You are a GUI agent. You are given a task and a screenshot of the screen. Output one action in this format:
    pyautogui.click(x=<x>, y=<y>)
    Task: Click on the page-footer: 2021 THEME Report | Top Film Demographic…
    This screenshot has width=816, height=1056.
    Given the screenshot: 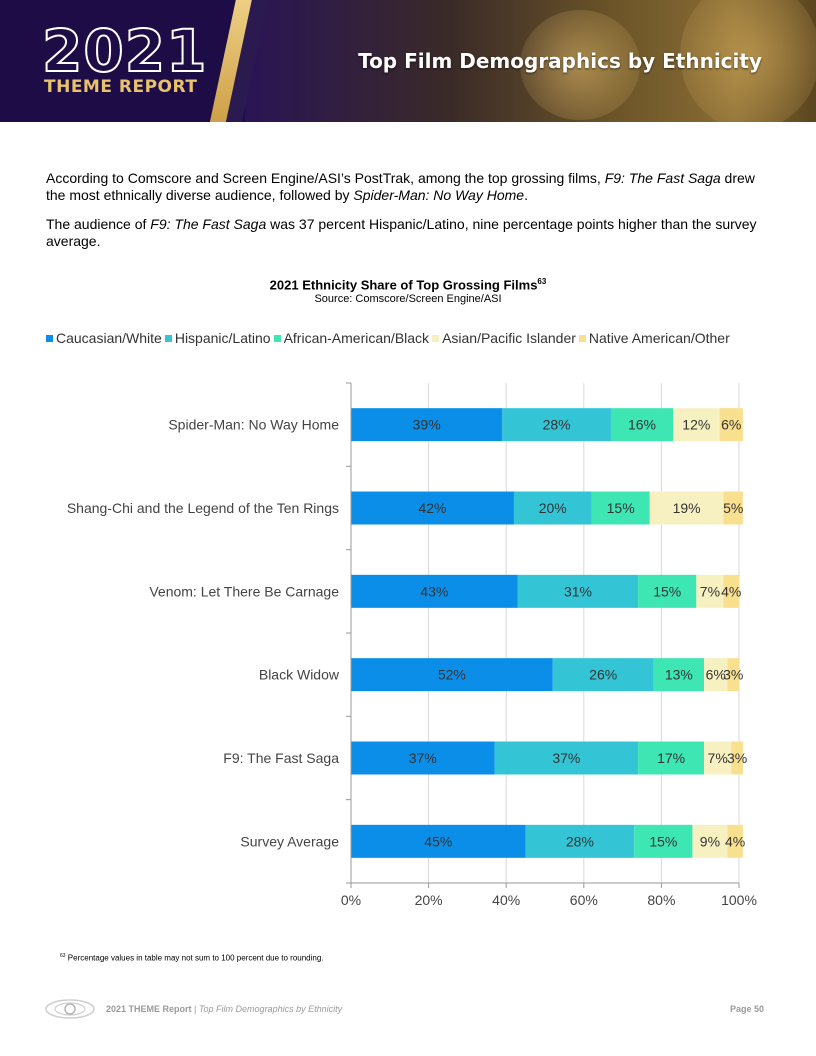 What is the action you would take?
    pyautogui.click(x=409, y=1010)
    